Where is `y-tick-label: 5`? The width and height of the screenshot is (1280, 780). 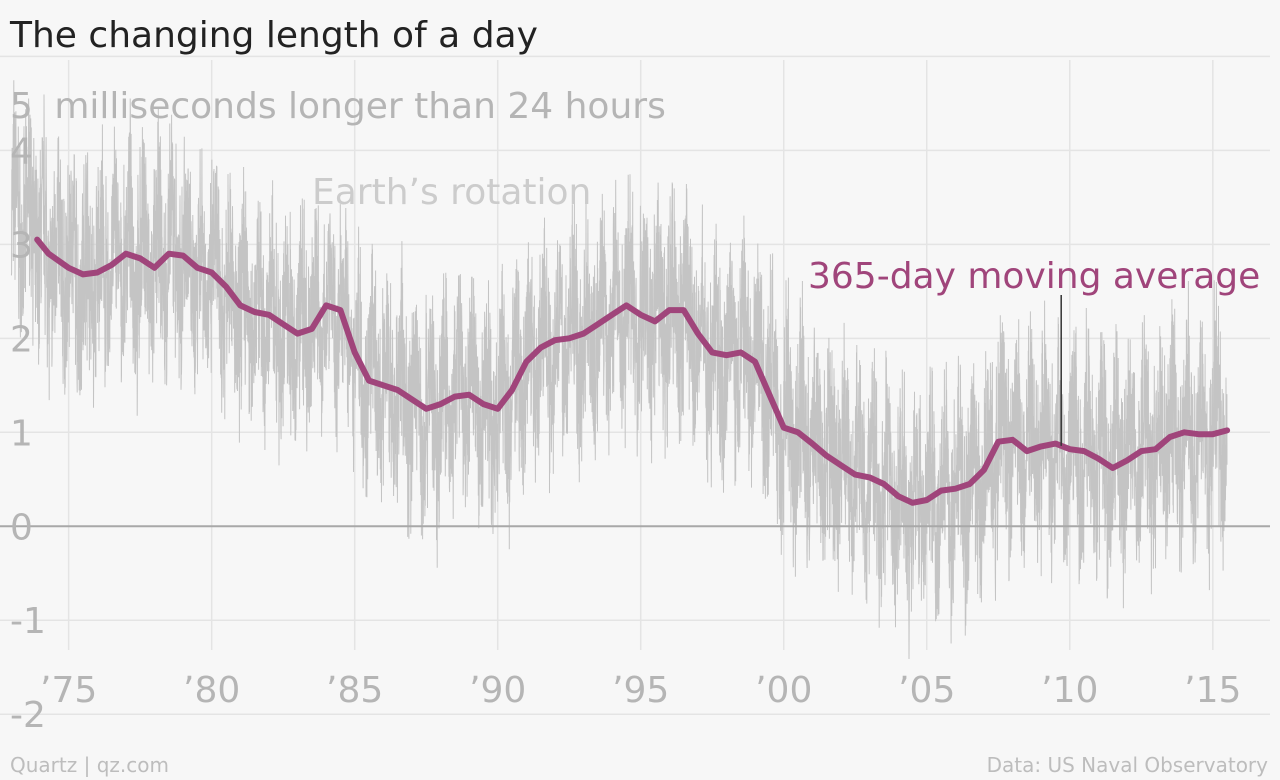
y-tick-label: 5 is located at coordinates (21, 106).